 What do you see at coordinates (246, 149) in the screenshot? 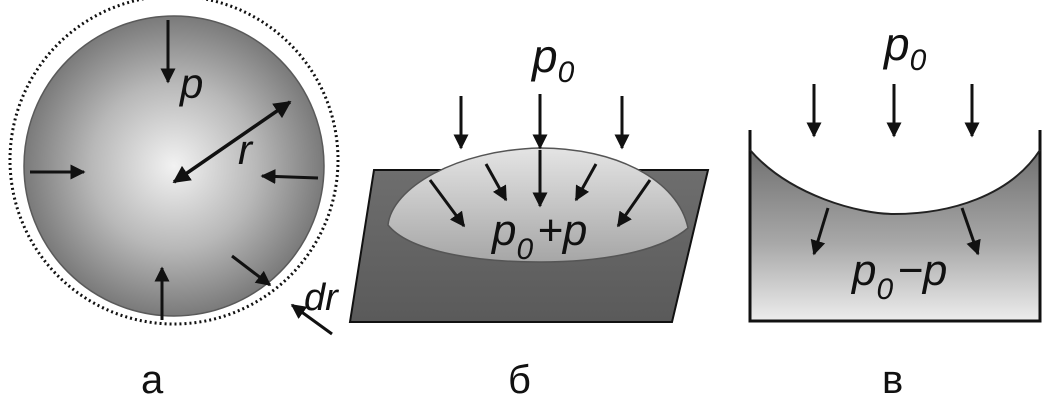
I see `label-radius-r: r` at bounding box center [246, 149].